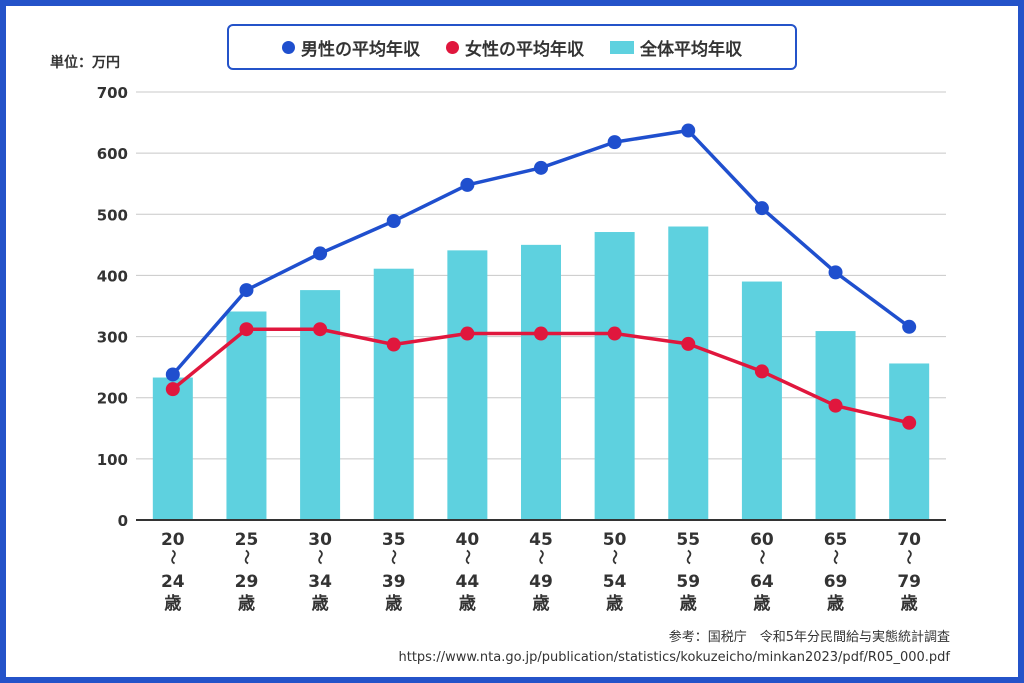  Describe the element at coordinates (247, 582) in the screenshot. I see `x-tick-label: 29` at that location.